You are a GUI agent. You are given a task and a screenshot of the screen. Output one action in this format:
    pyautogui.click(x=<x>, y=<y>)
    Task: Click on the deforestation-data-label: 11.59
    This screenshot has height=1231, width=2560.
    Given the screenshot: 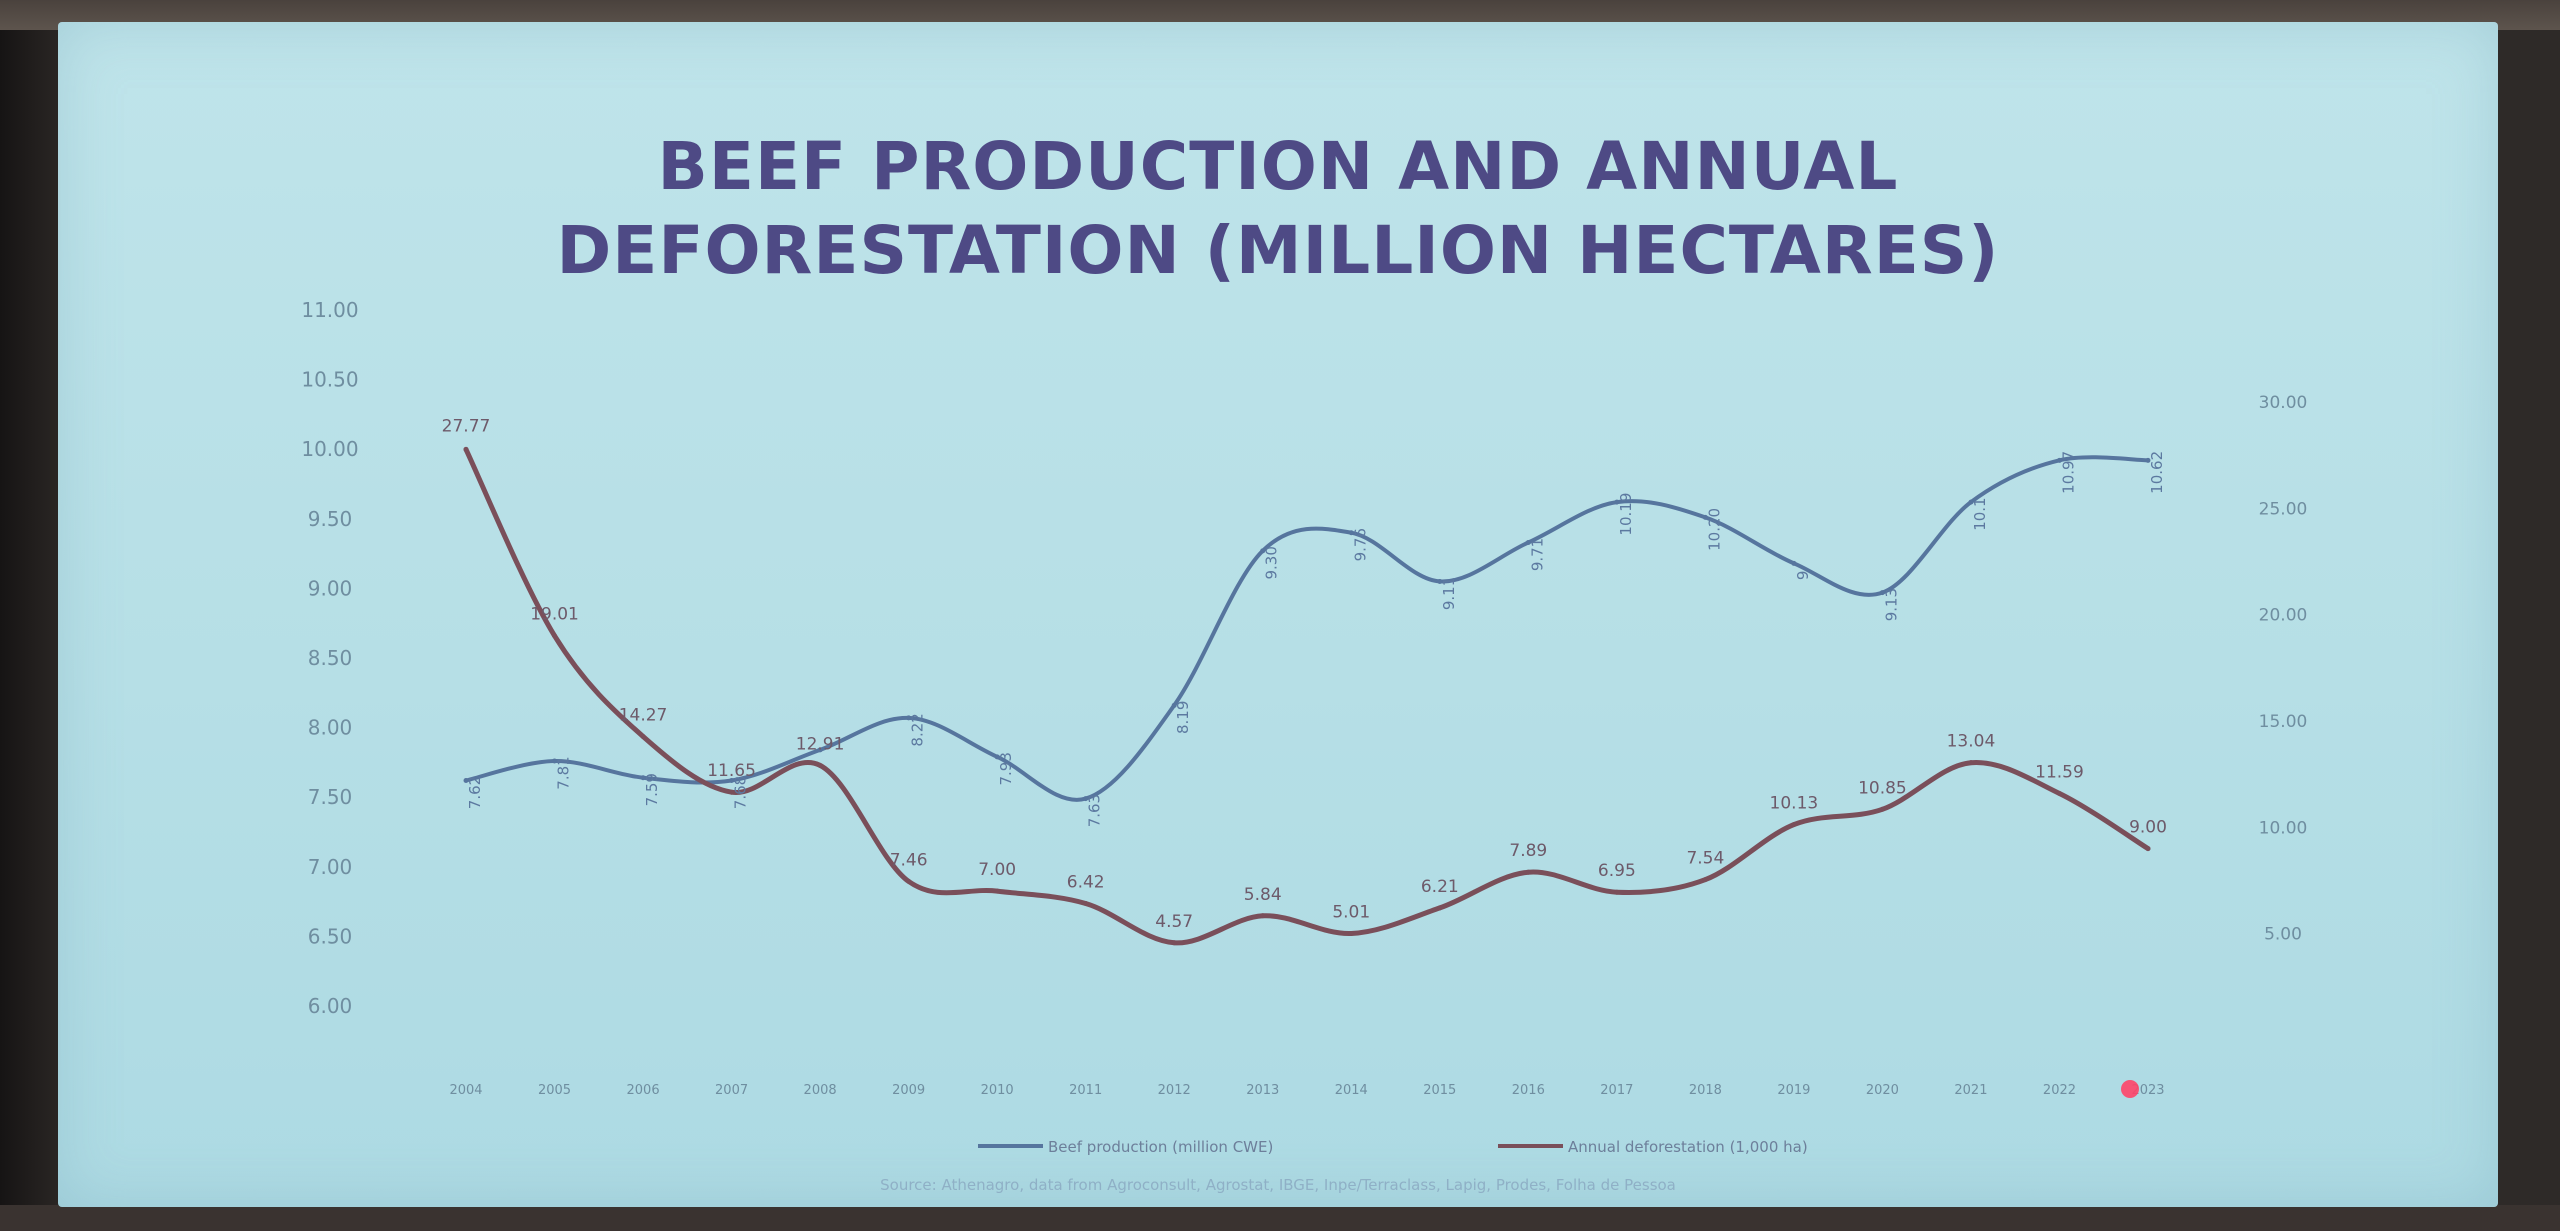 What is the action you would take?
    pyautogui.click(x=2059, y=773)
    